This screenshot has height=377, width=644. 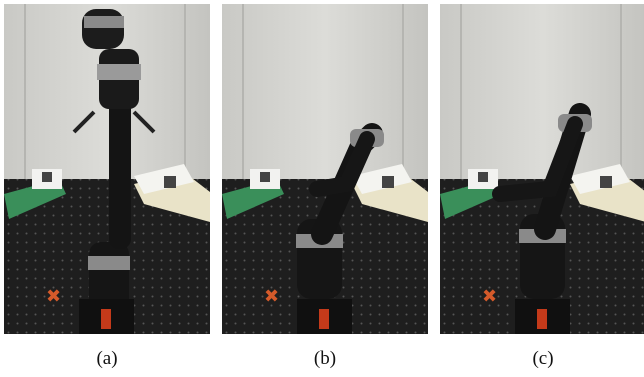 I want to click on caption-c: (c), so click(x=543, y=358).